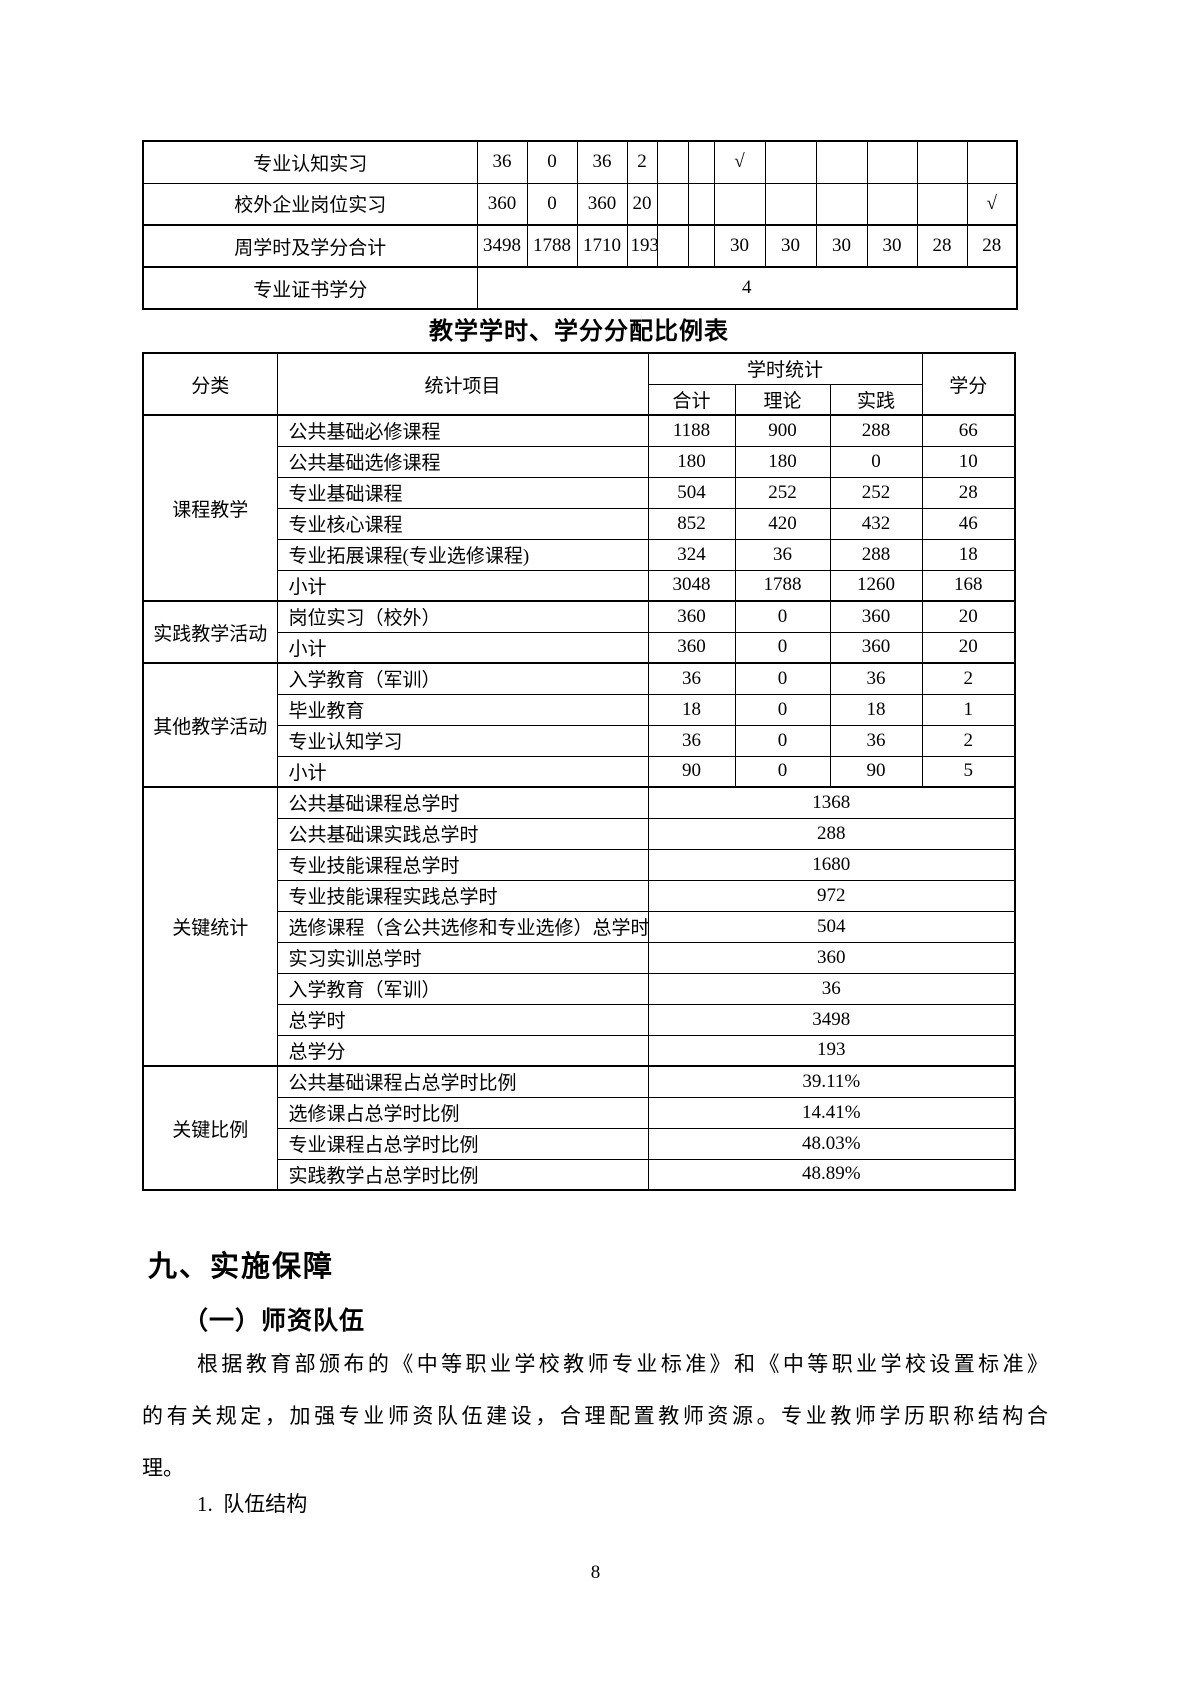 The width and height of the screenshot is (1191, 1684). What do you see at coordinates (595, 1572) in the screenshot?
I see `page-number: 8` at bounding box center [595, 1572].